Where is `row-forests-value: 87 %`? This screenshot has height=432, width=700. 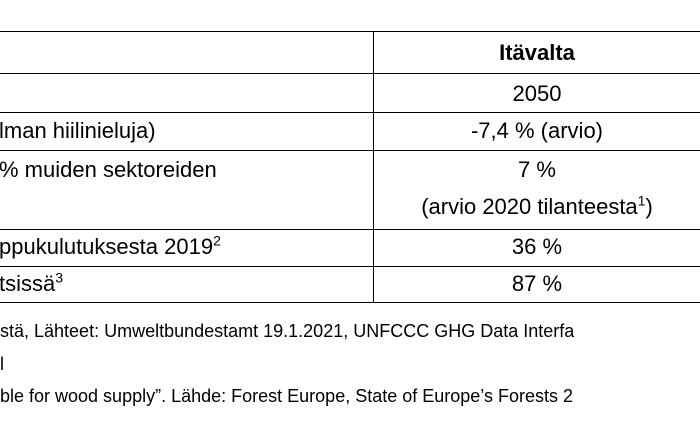 row-forests-value: 87 % is located at coordinates (537, 283).